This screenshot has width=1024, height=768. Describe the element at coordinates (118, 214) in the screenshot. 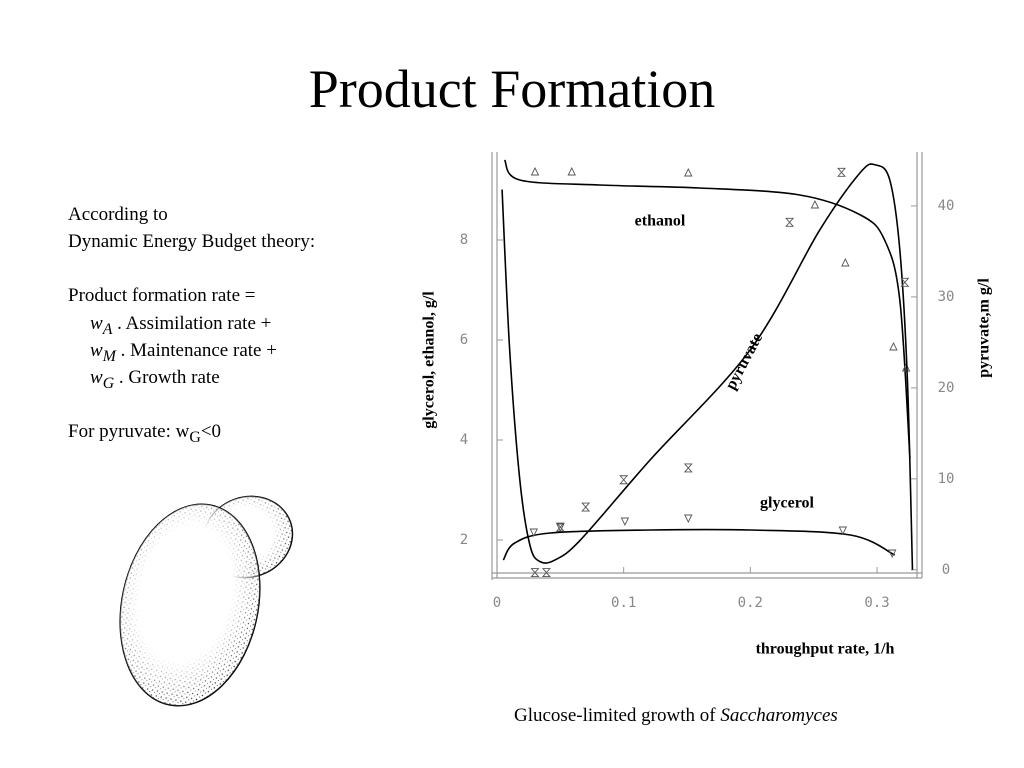

I see `text-line: According to` at that location.